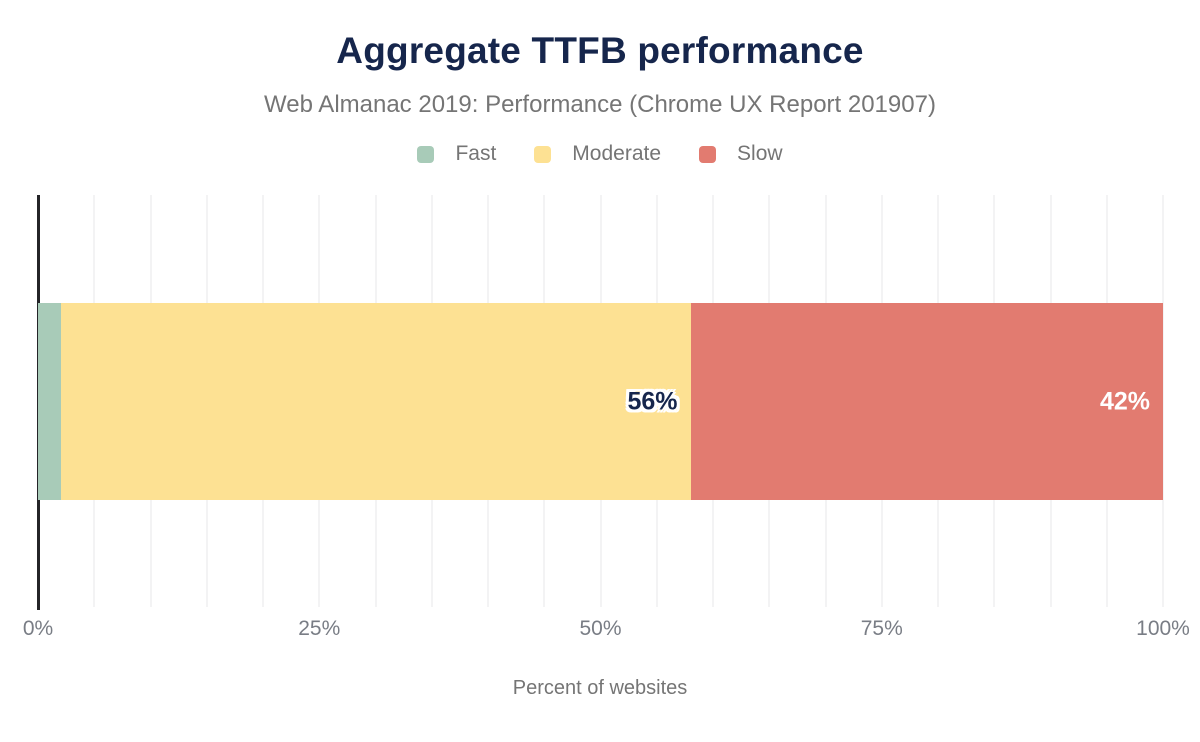 The width and height of the screenshot is (1200, 742). I want to click on legend: Fast Moderate Slow, so click(600, 154).